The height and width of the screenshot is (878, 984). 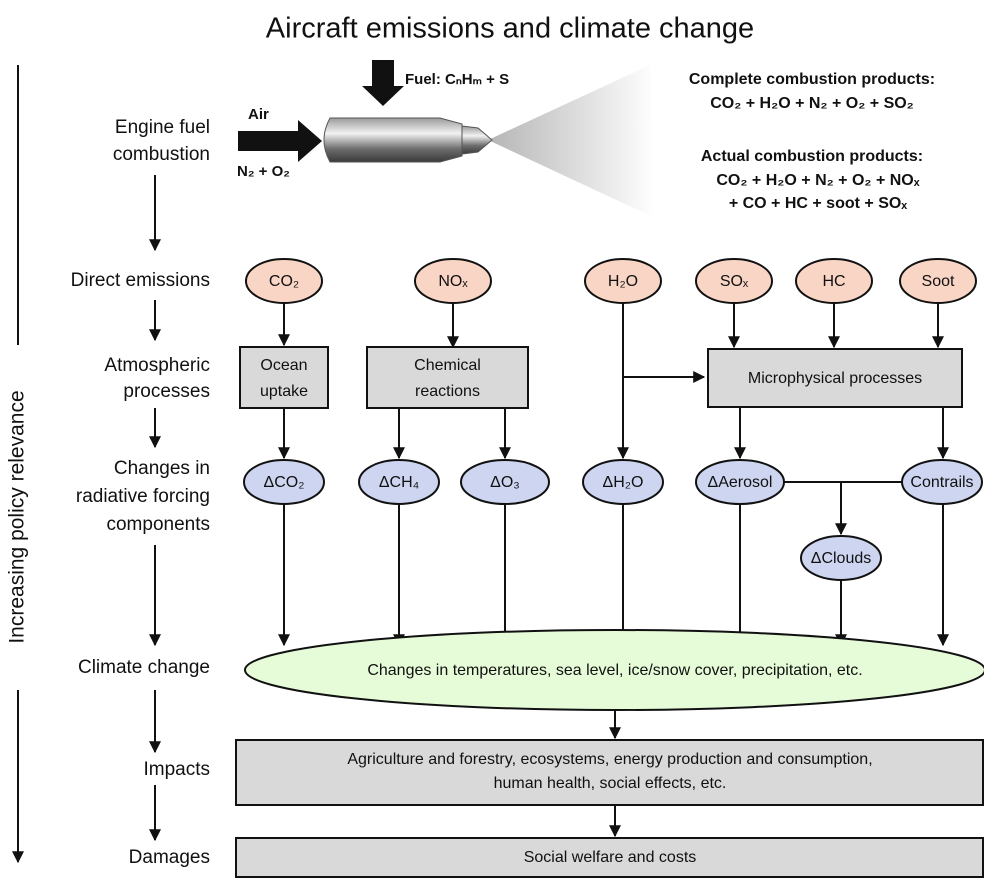 I want to click on stage-label: Atmospheric, so click(x=157, y=365).